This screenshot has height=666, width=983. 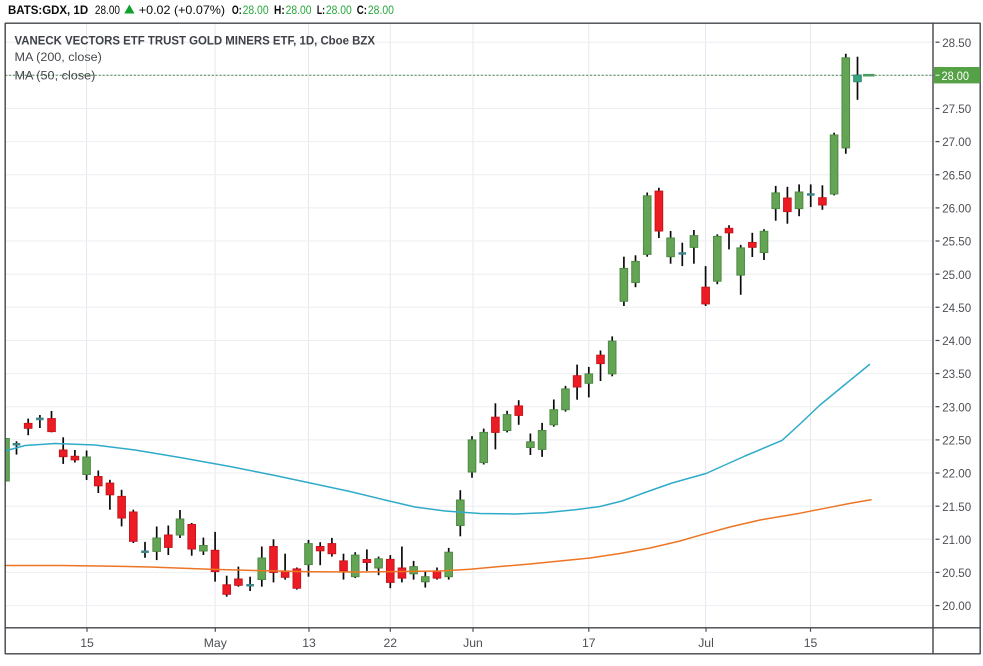 I want to click on svg-text: 13, so click(x=309, y=643).